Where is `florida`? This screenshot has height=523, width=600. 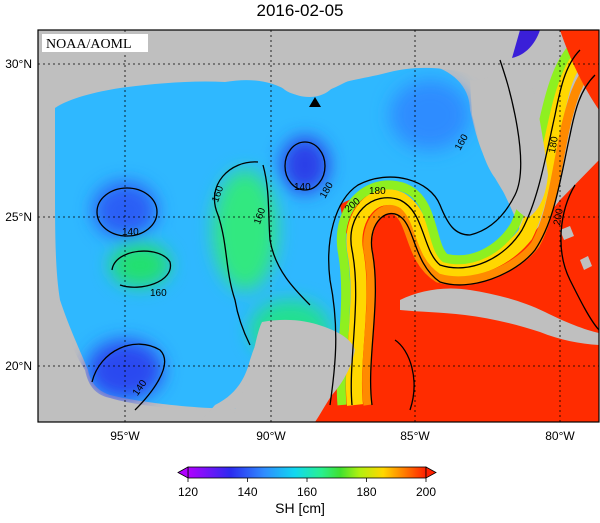 florida is located at coordinates (509, 138).